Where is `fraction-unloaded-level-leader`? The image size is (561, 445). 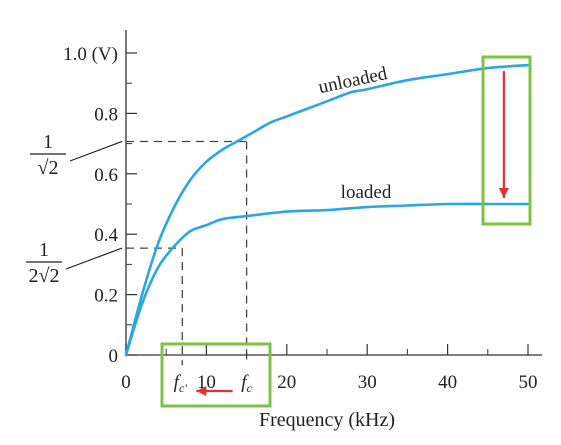 fraction-unloaded-level-leader is located at coordinates (96, 151).